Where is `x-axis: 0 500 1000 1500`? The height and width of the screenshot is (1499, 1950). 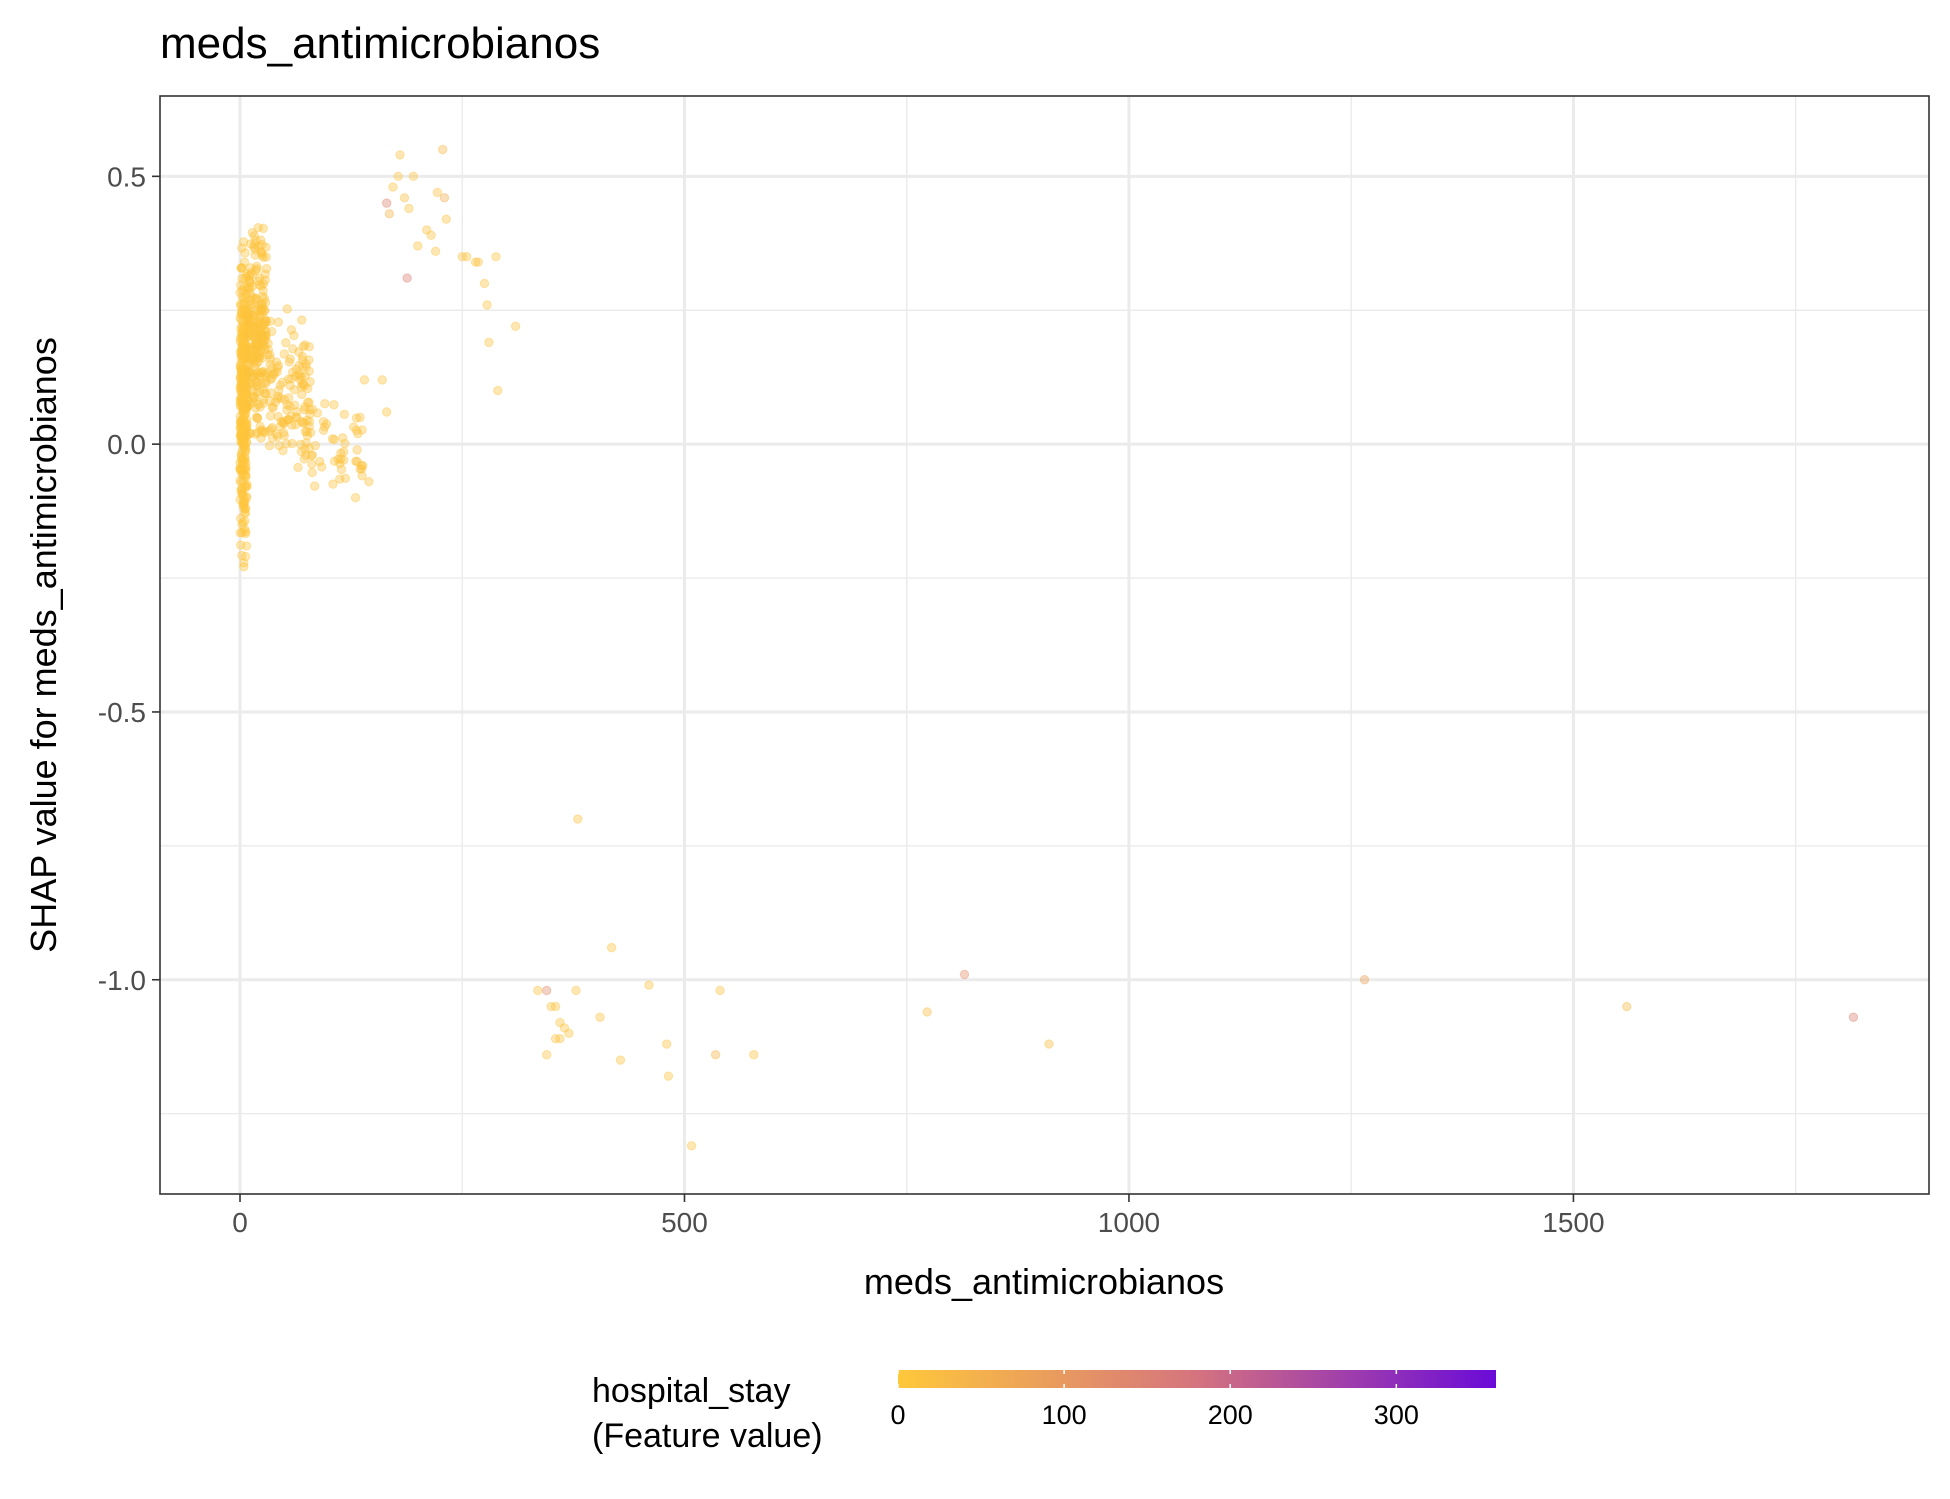 x-axis: 0 500 1000 1500 is located at coordinates (918, 1216).